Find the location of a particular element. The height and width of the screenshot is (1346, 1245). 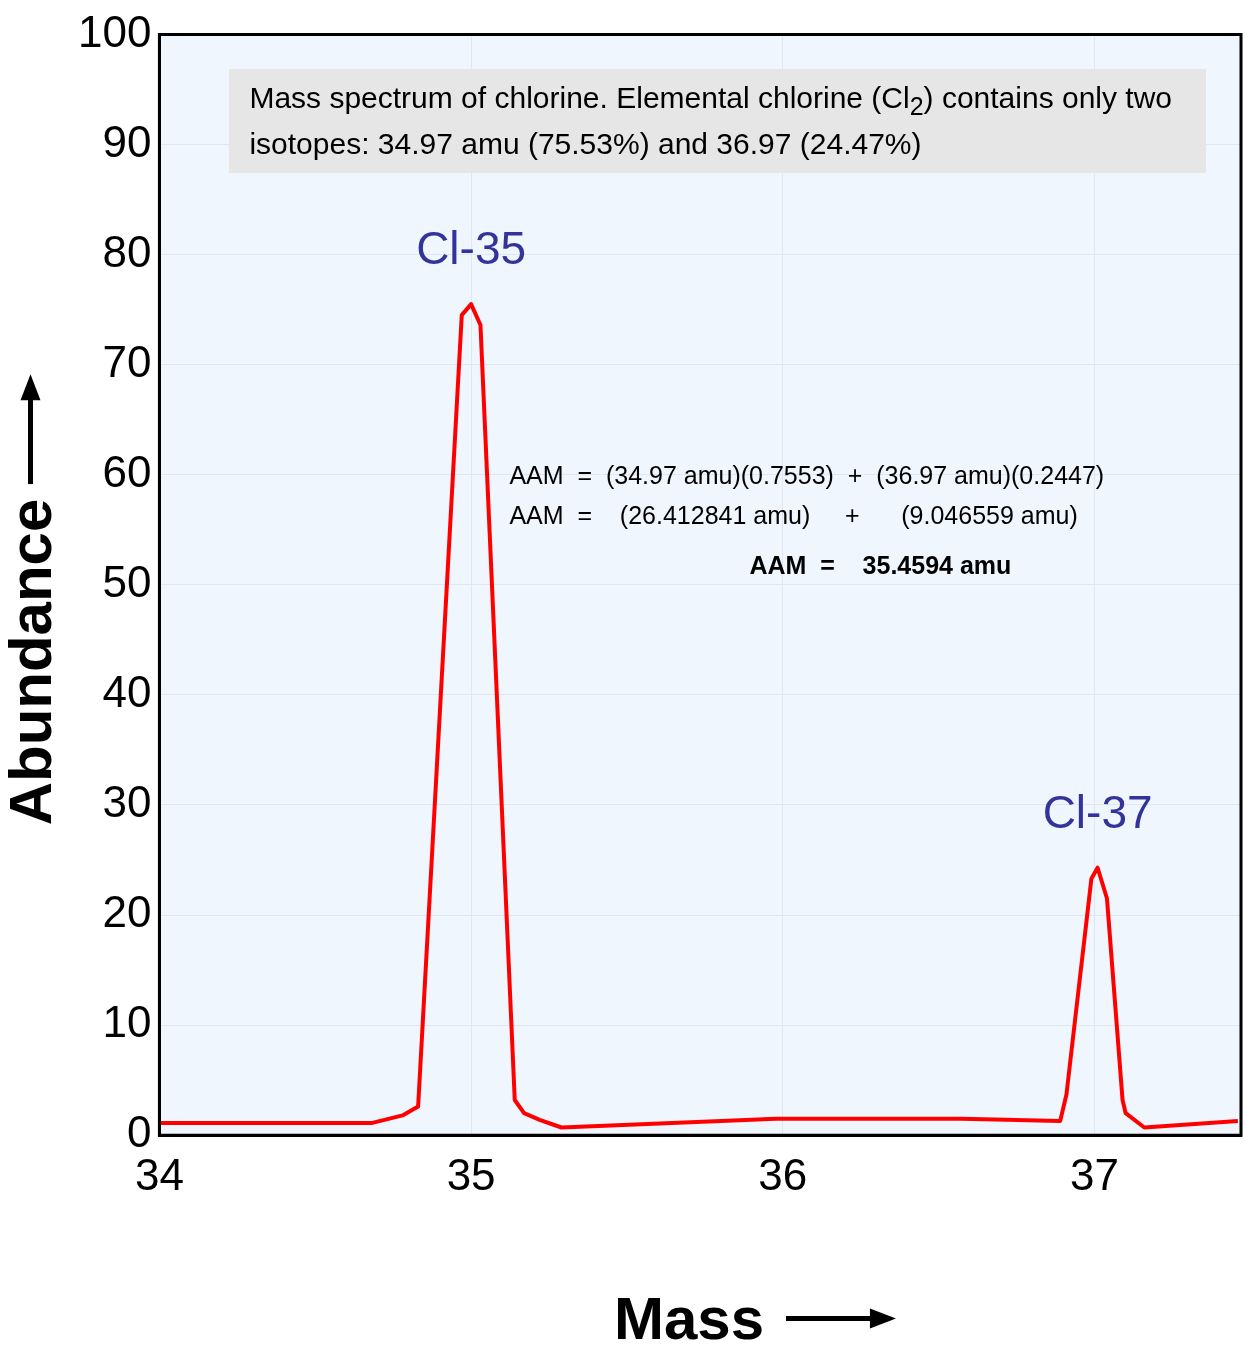

y-tick-label: 100 is located at coordinates (114, 31).